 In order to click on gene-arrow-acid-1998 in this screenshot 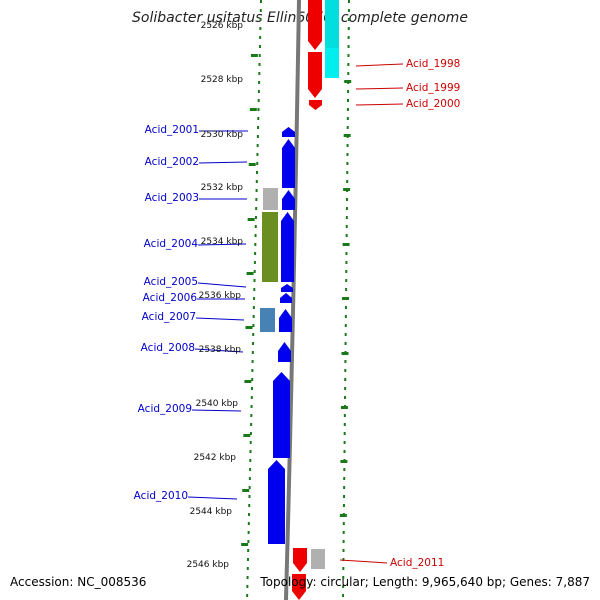, I will do `click(315, 25)`.